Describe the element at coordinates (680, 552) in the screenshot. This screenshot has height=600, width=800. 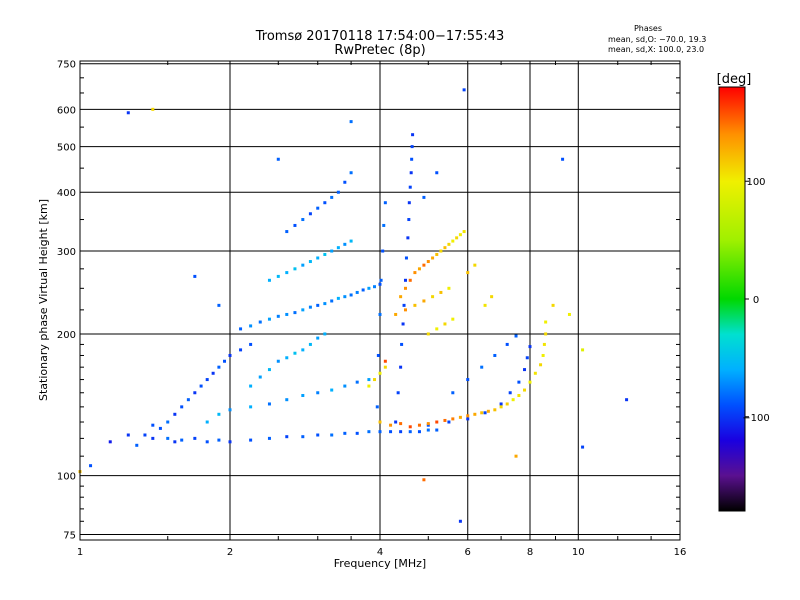
I see `x-tick-label: 16` at that location.